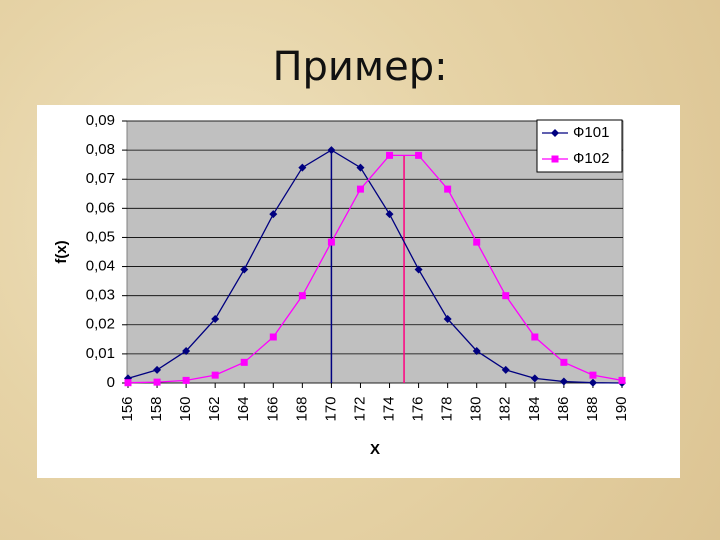 The width and height of the screenshot is (720, 540). What do you see at coordinates (418, 408) in the screenshot?
I see `x-tick-label: 176` at bounding box center [418, 408].